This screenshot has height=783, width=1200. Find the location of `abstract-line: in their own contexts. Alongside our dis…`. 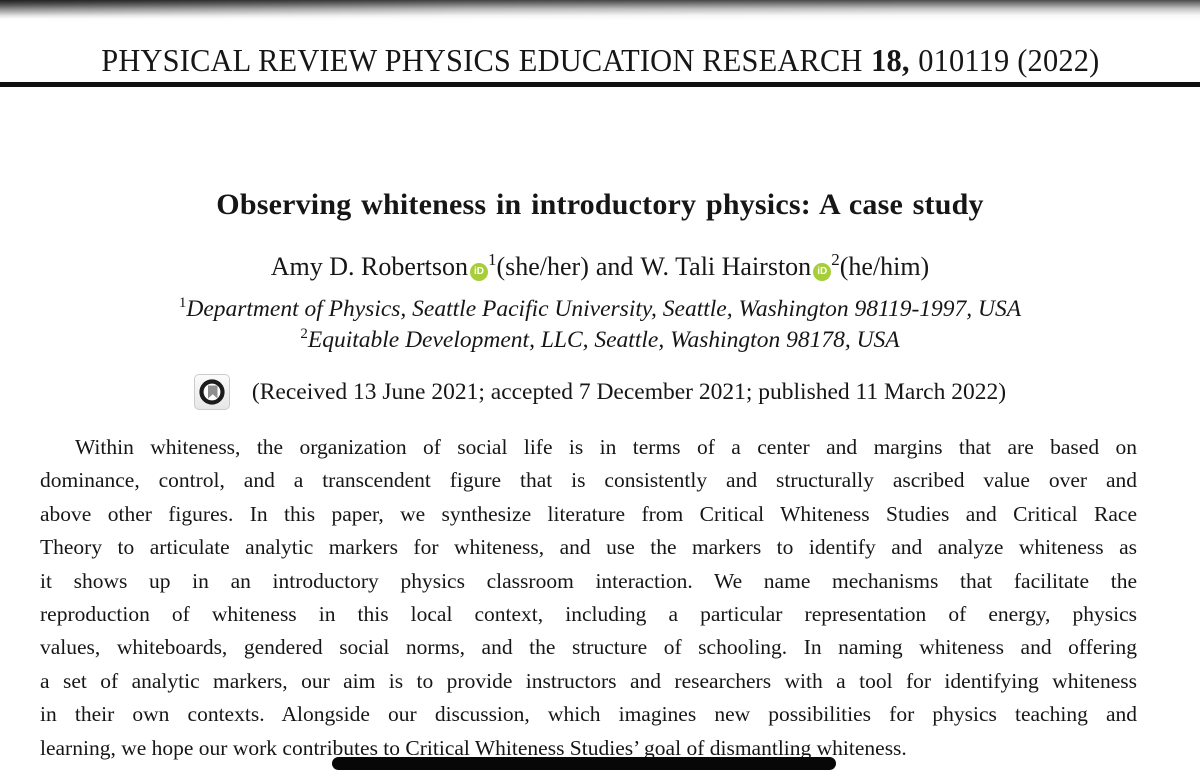

abstract-line: in their own contexts. Alongside our dis… is located at coordinates (588, 714).